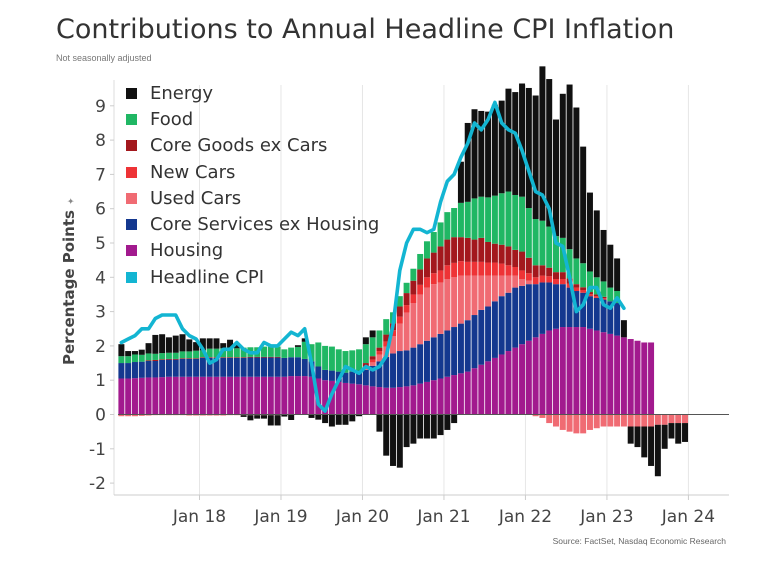 This screenshot has width=760, height=568. I want to click on y-axis-label-text: Percentage Points, so click(69, 287).